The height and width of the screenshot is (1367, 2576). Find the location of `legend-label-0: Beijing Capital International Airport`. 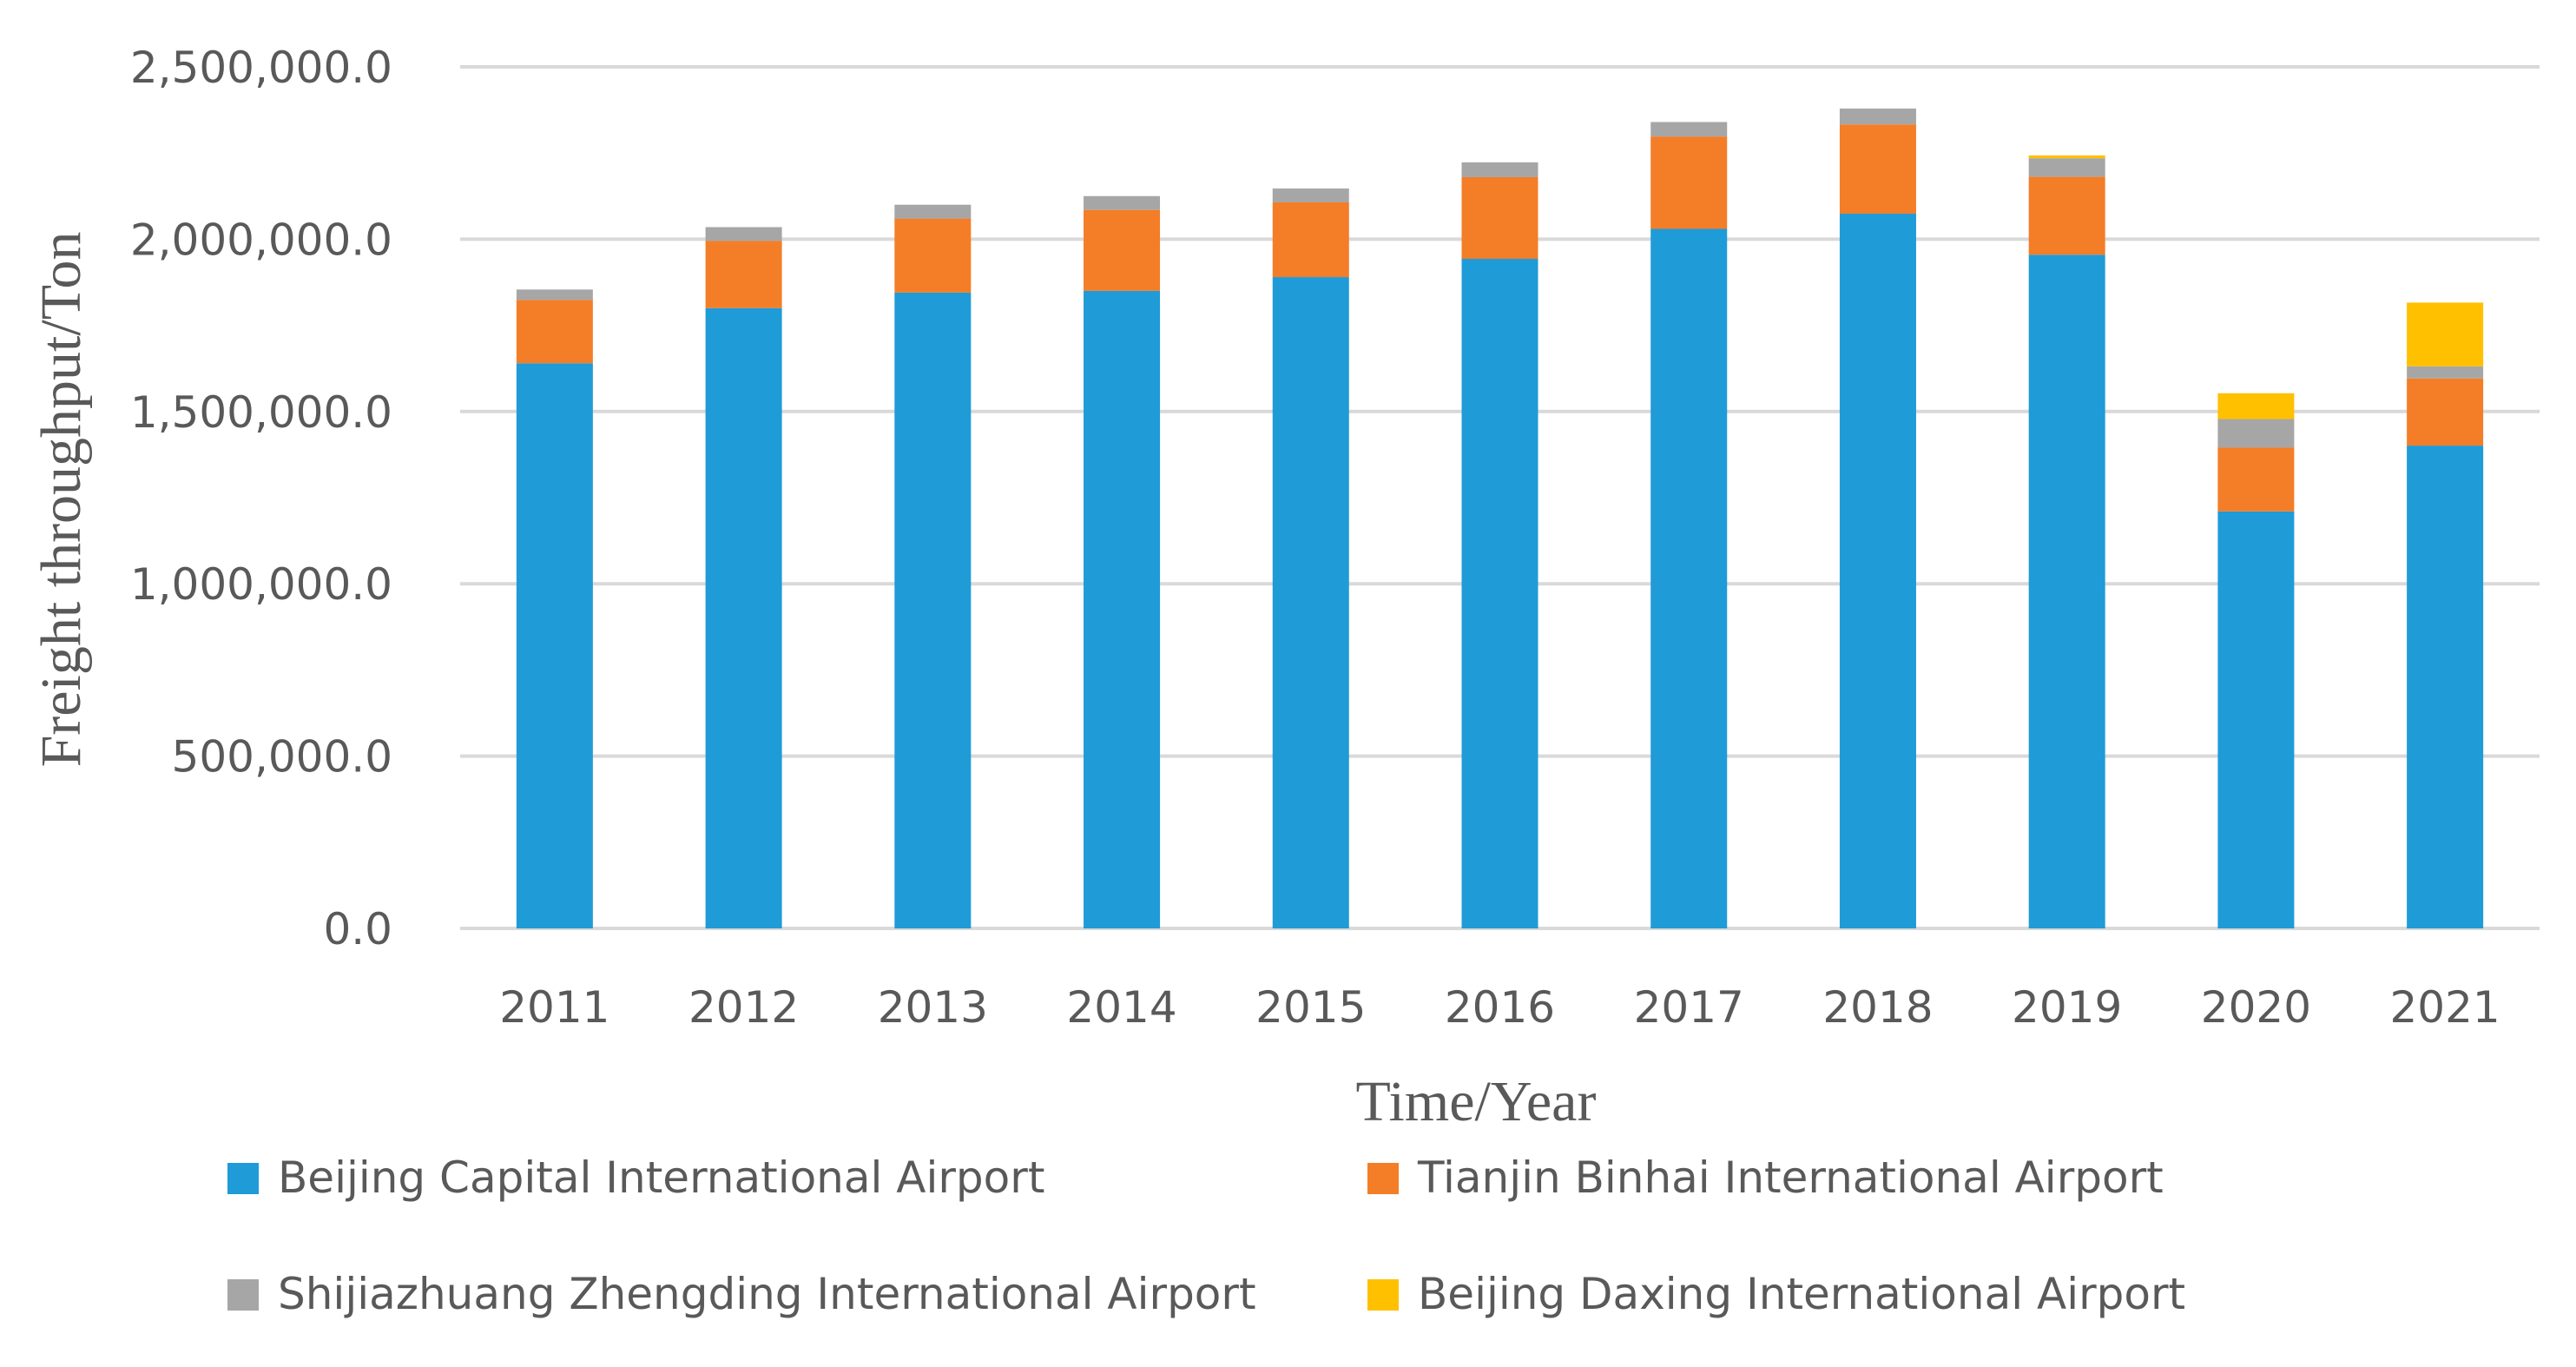

legend-label-0: Beijing Capital International Airport is located at coordinates (661, 1177).